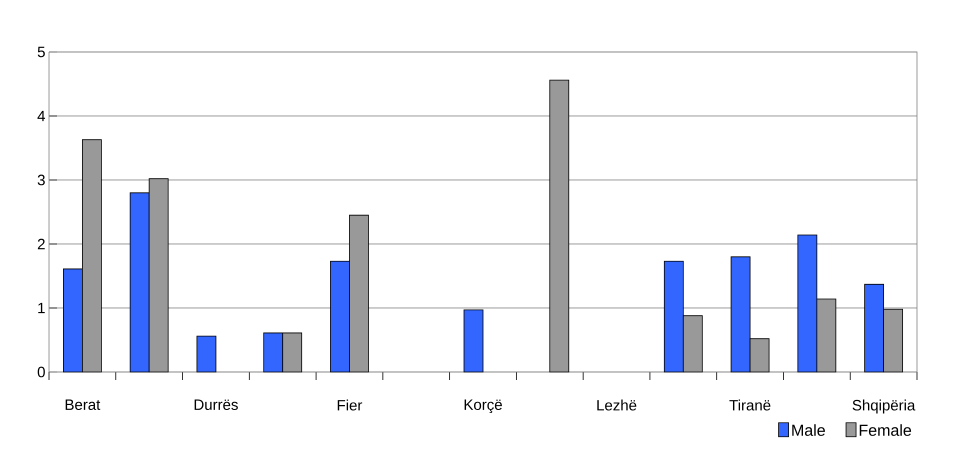  What do you see at coordinates (350, 405) in the screenshot?
I see `x-tick-label: Fier` at bounding box center [350, 405].